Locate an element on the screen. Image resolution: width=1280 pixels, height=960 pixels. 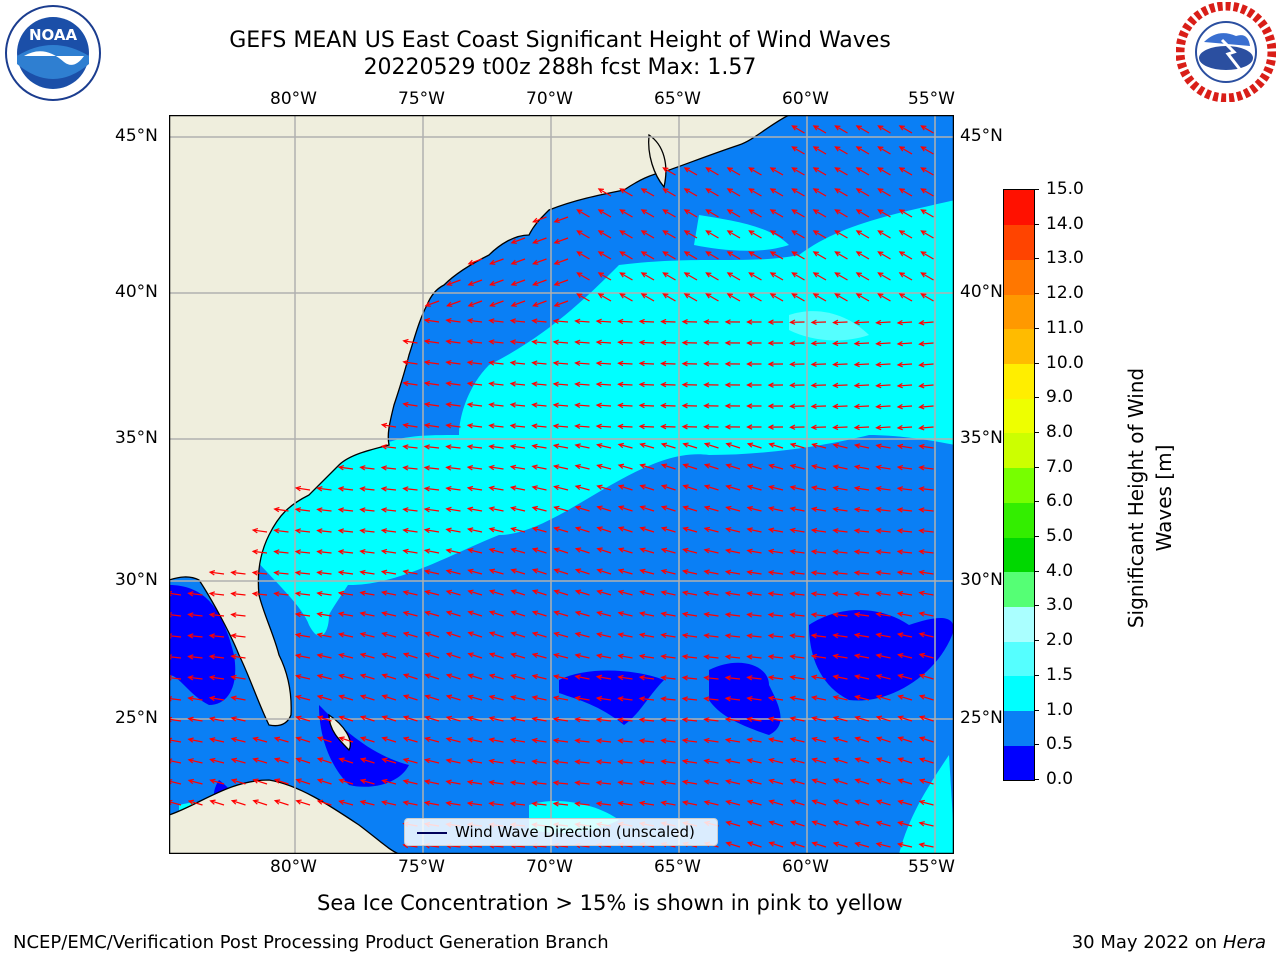
colorbar-tick-label: 1.0 is located at coordinates (1060, 709).